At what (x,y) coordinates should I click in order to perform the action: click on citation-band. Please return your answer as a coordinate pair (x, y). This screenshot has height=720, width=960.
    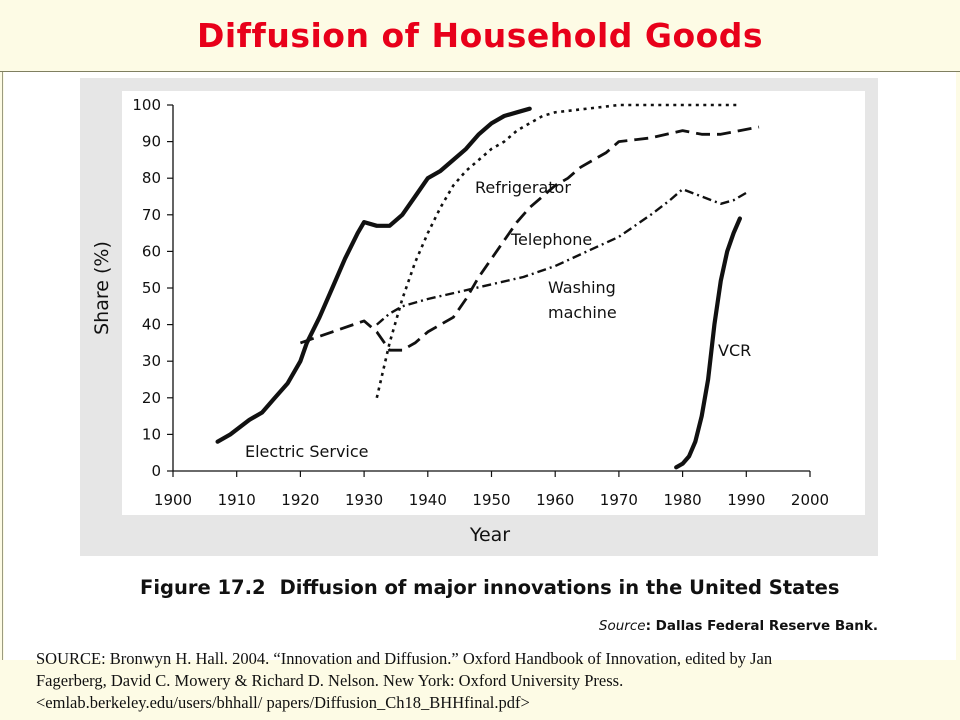
    Looking at the image, I should click on (480, 690).